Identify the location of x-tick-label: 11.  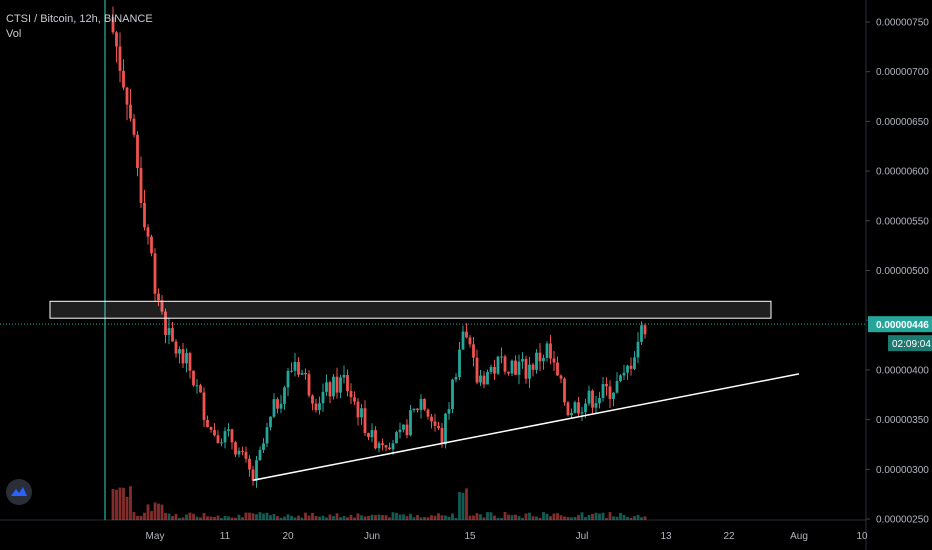
(225, 536).